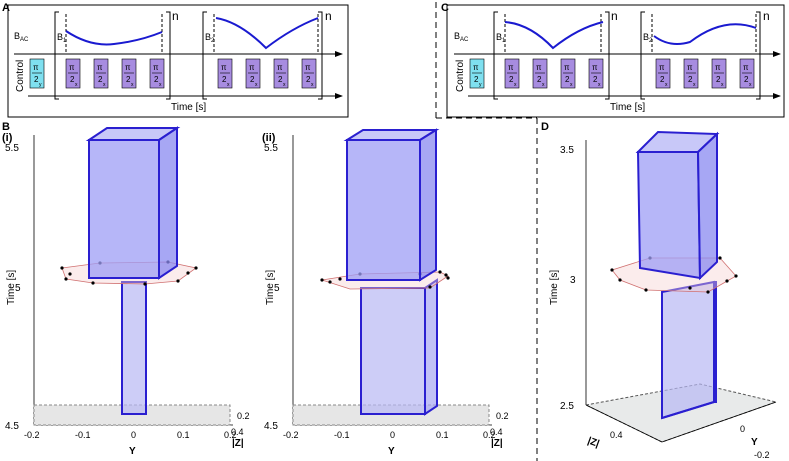 The width and height of the screenshot is (789, 461). What do you see at coordinates (168, 203) in the screenshot?
I see `upper-box-side-b-i` at bounding box center [168, 203].